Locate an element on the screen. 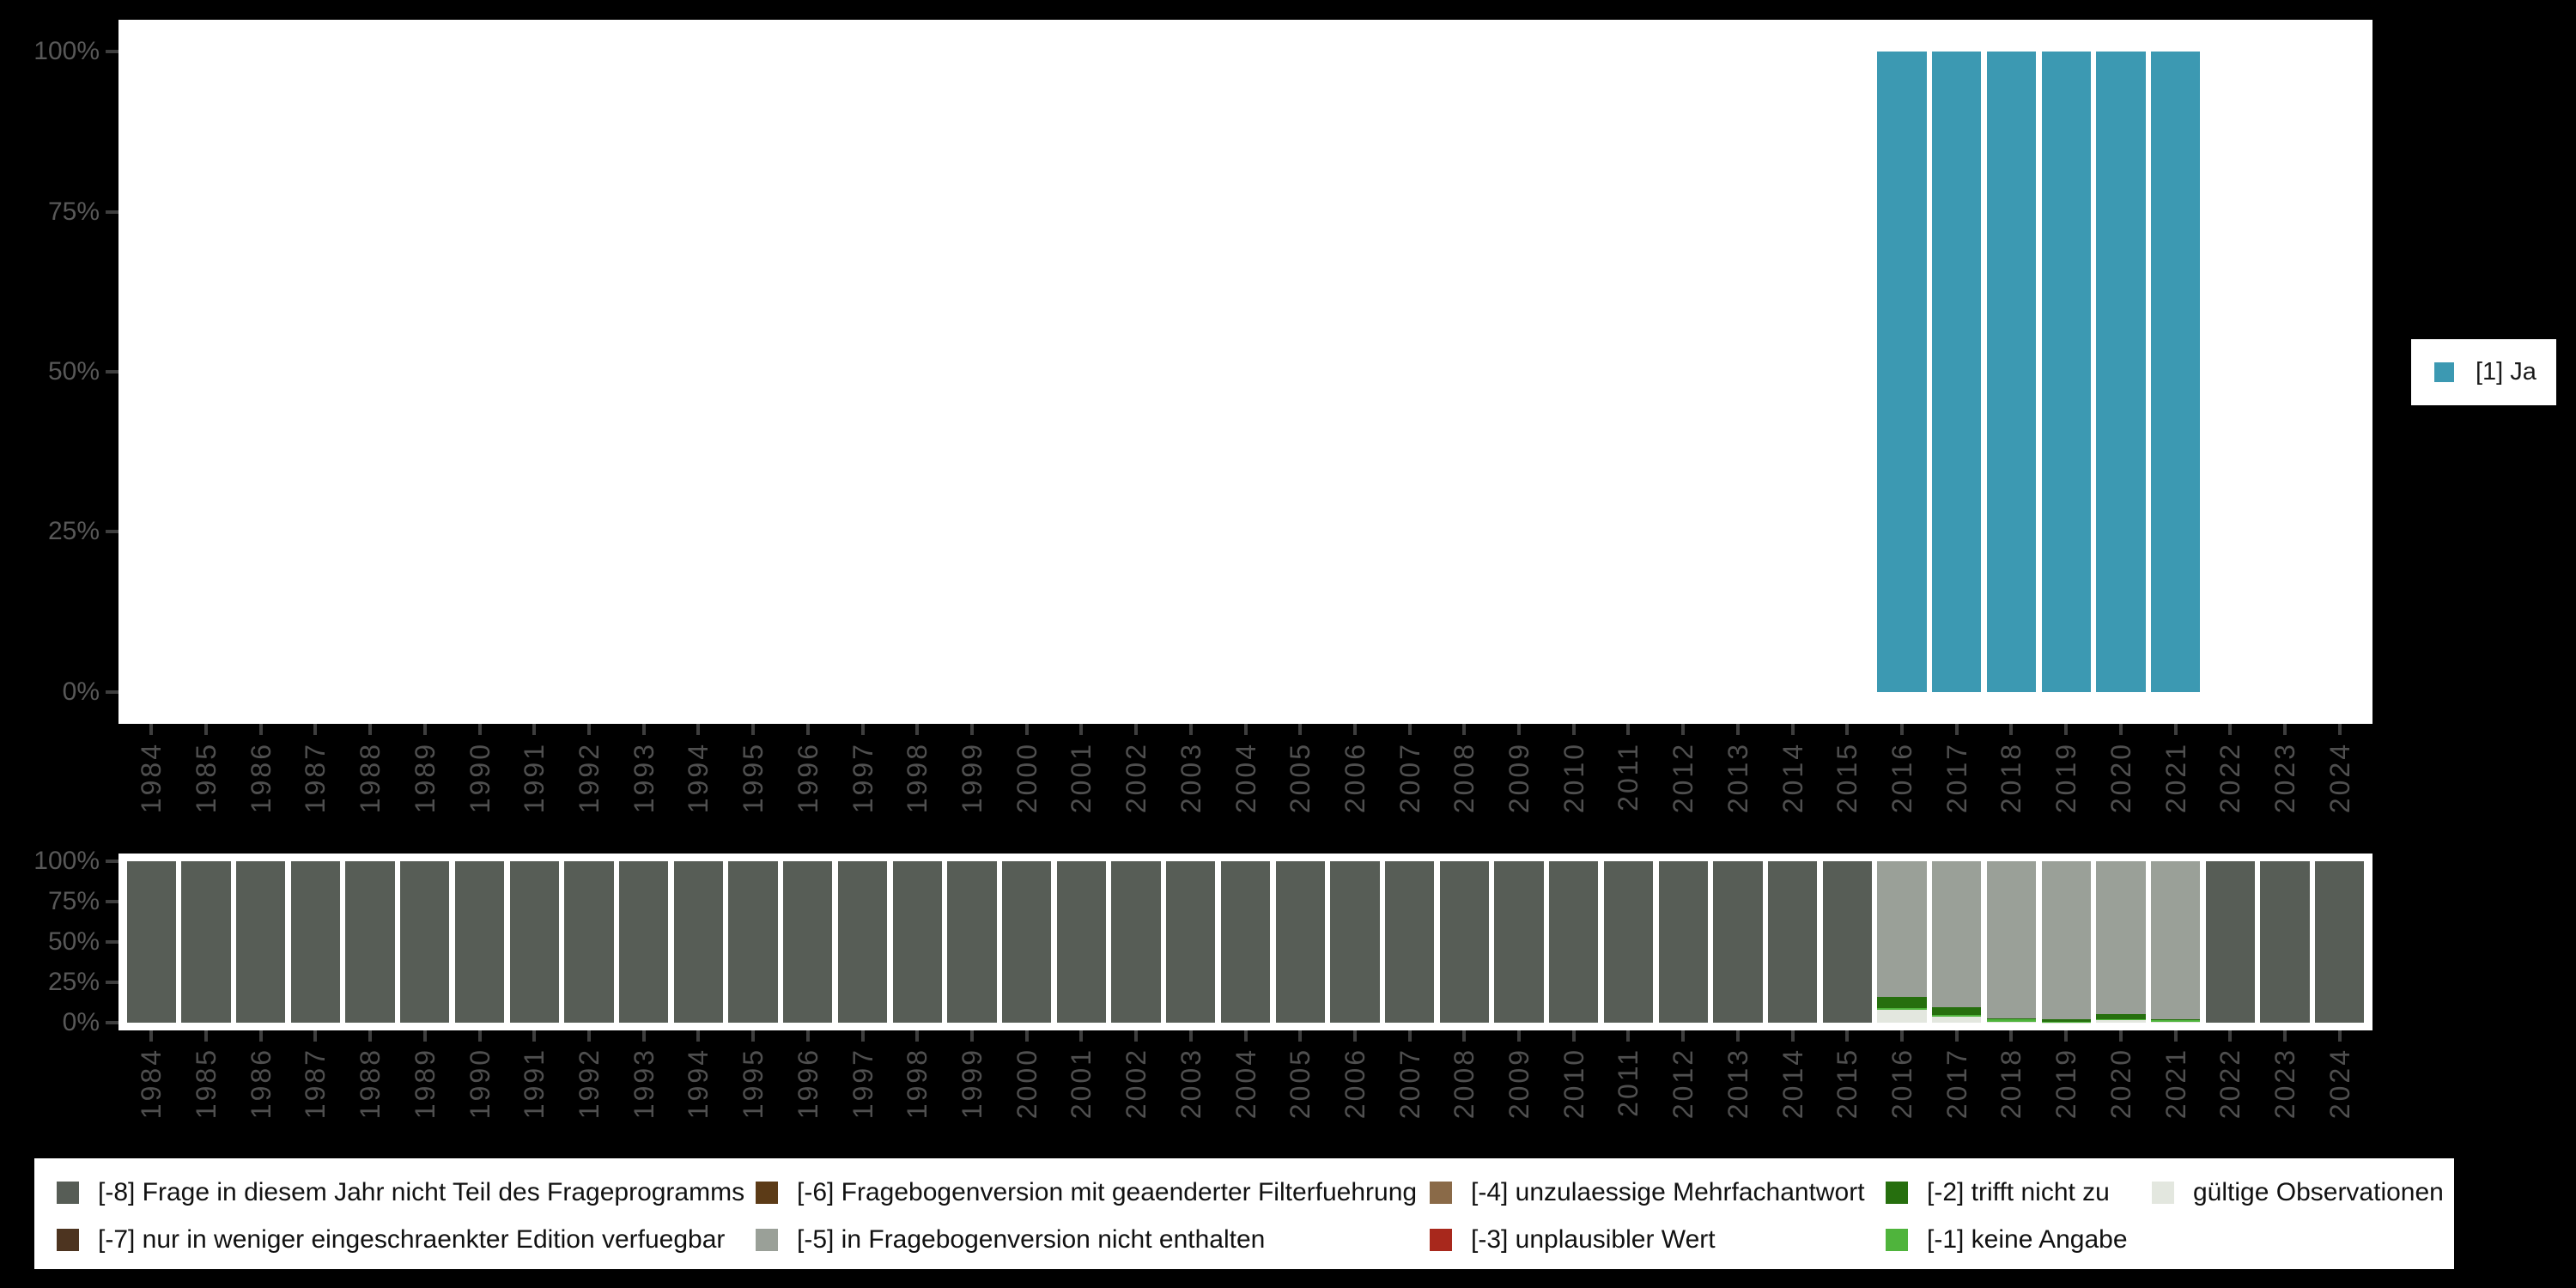  x-tick-label: 2017 is located at coordinates (1956, 778).